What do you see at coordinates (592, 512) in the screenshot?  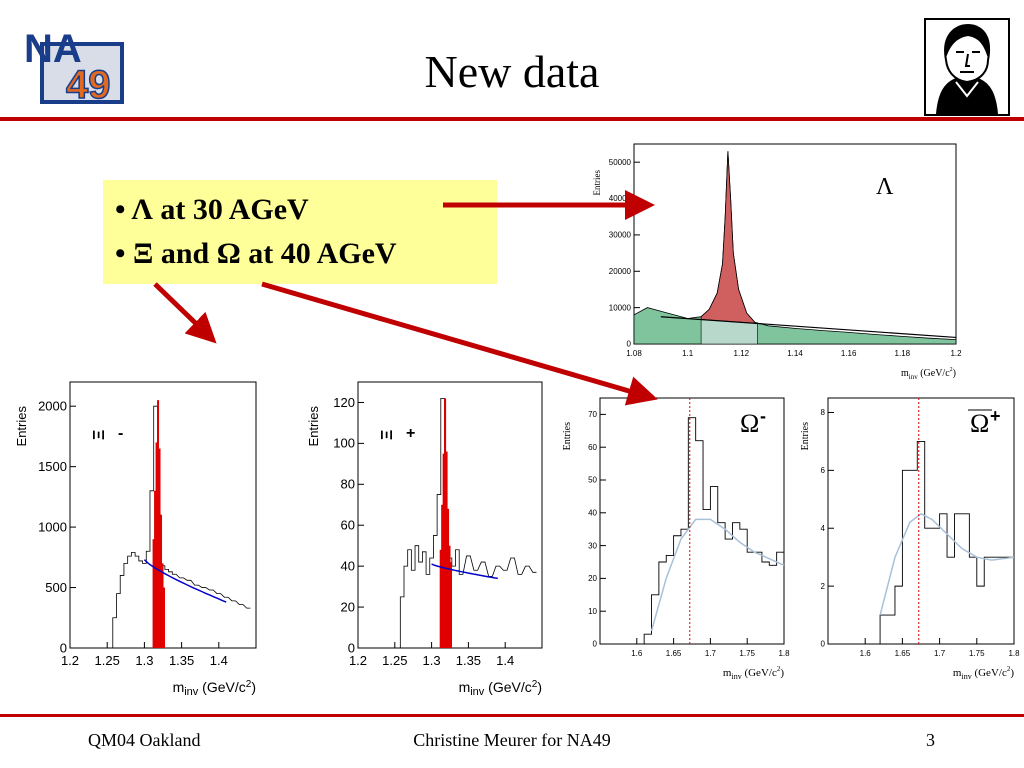 I see `omega-minus-y-tick-label: 40` at bounding box center [592, 512].